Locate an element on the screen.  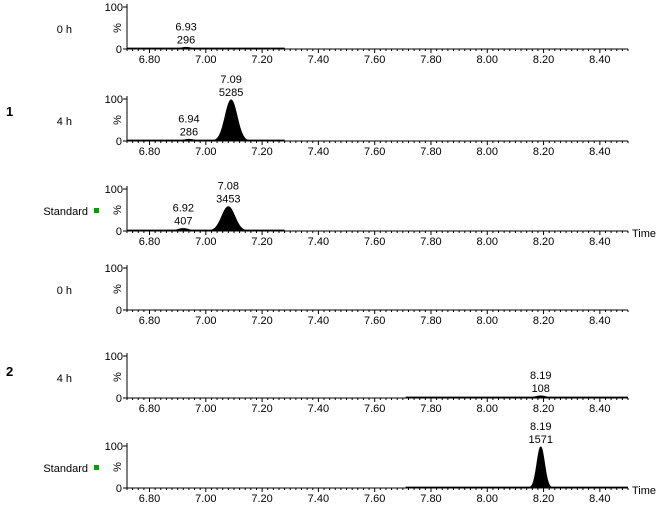
group-label-2: 2 is located at coordinates (9, 371).